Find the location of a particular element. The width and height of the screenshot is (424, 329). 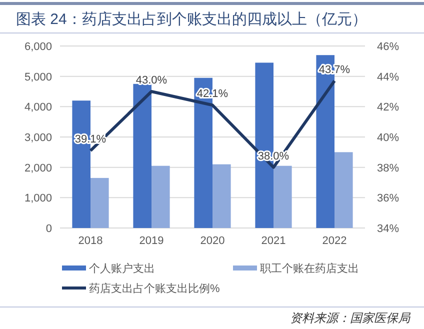

y2-tick-label: 36% is located at coordinates (388, 198).